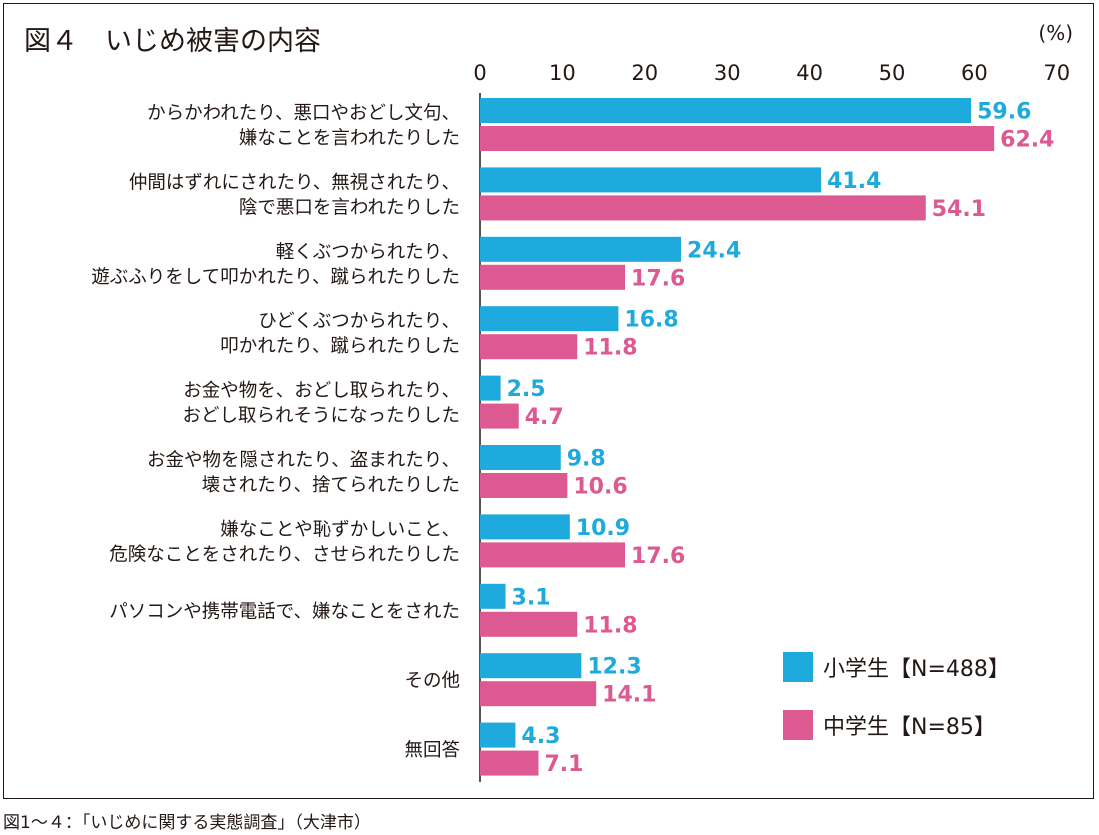 This screenshot has height=835, width=1099. I want to click on data-label-junior-high-7: 11.8, so click(610, 625).